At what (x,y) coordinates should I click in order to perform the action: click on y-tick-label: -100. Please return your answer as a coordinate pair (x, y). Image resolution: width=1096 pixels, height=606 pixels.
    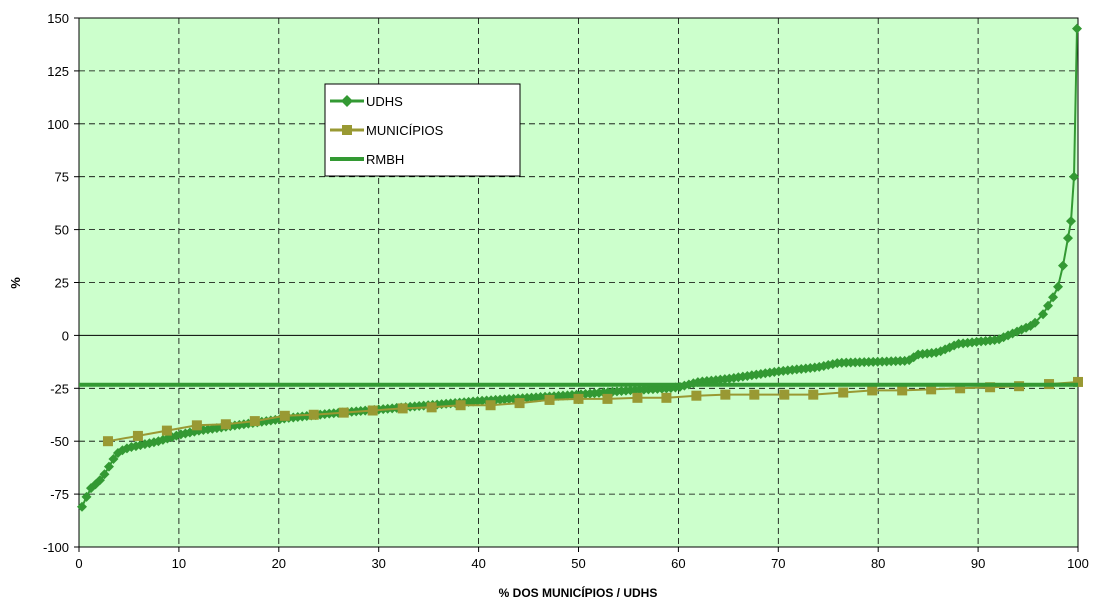
    Looking at the image, I should click on (56, 547).